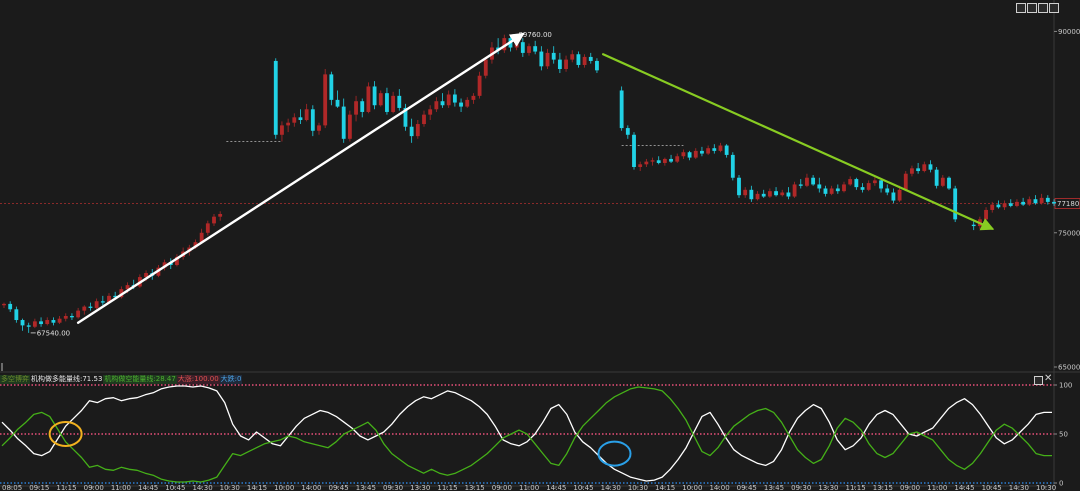 The height and width of the screenshot is (491, 1080). I want to click on close-icon: ✕, so click(1048, 378).